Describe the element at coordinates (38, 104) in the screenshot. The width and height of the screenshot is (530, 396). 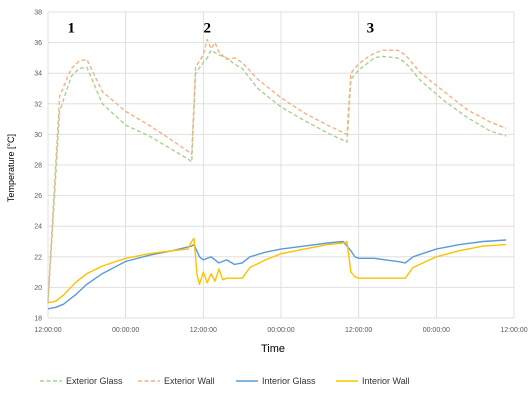
I see `y-tick-label: 32` at that location.